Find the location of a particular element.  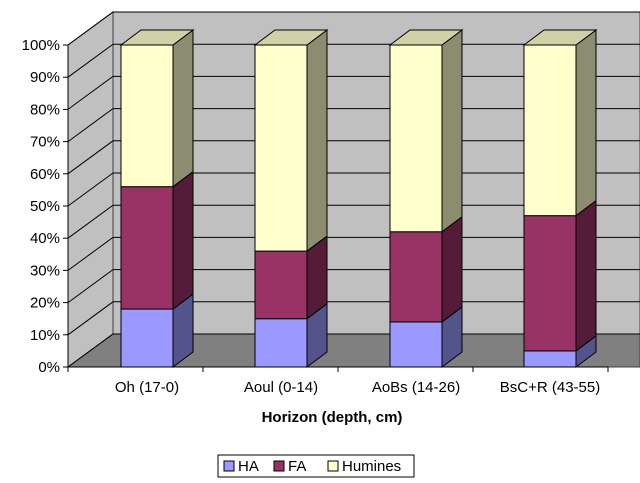

legend-item: FA is located at coordinates (289, 466).